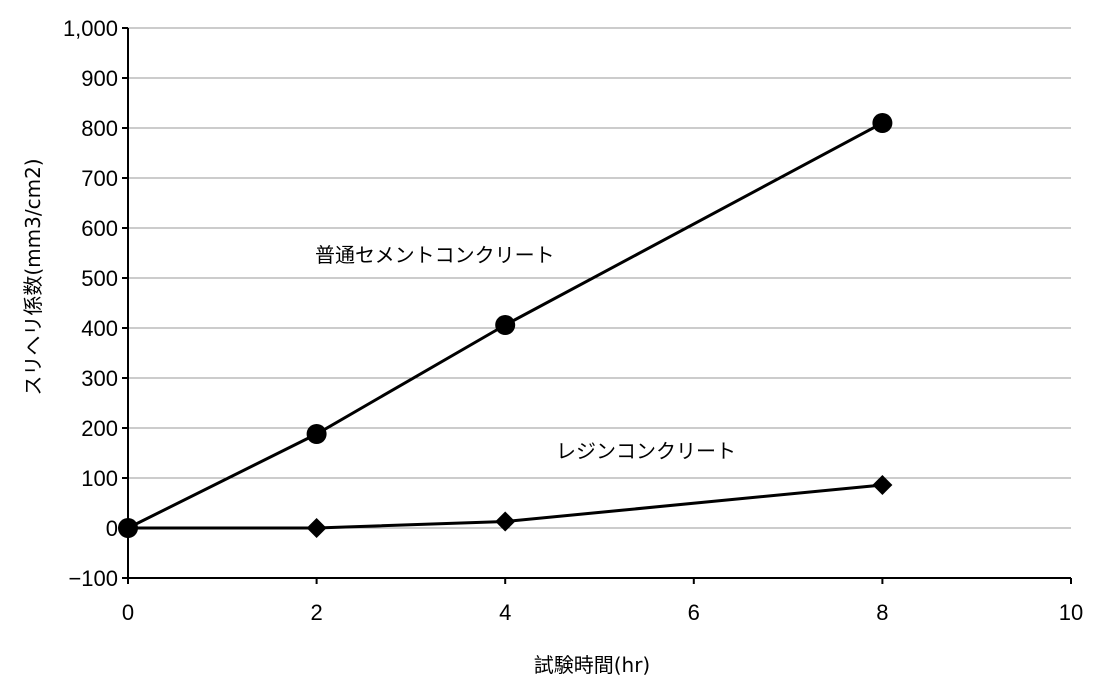 The height and width of the screenshot is (693, 1110). I want to click on x-tick-label: 2, so click(316, 612).